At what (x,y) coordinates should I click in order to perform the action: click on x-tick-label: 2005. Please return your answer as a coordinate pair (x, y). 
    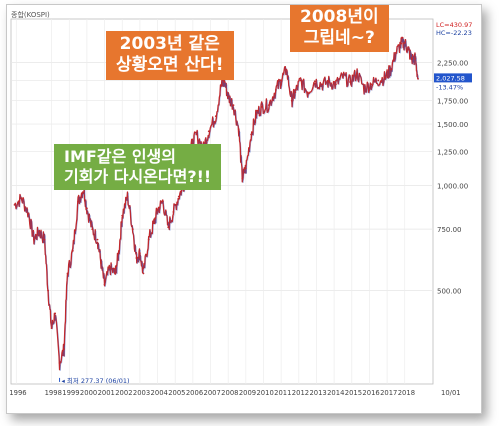
    Looking at the image, I should click on (176, 393).